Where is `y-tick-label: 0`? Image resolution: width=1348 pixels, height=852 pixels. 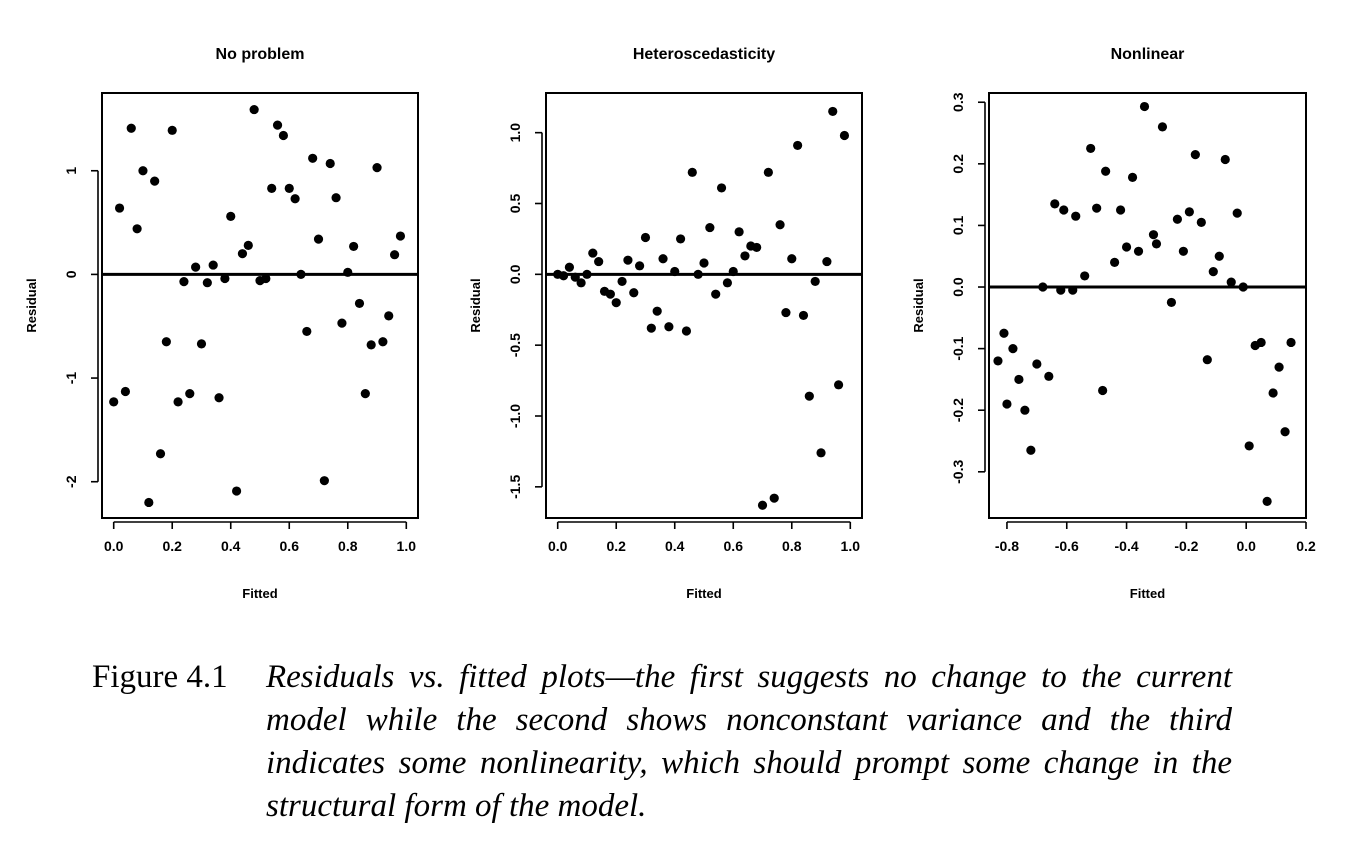
y-tick-label: 0 is located at coordinates (71, 274).